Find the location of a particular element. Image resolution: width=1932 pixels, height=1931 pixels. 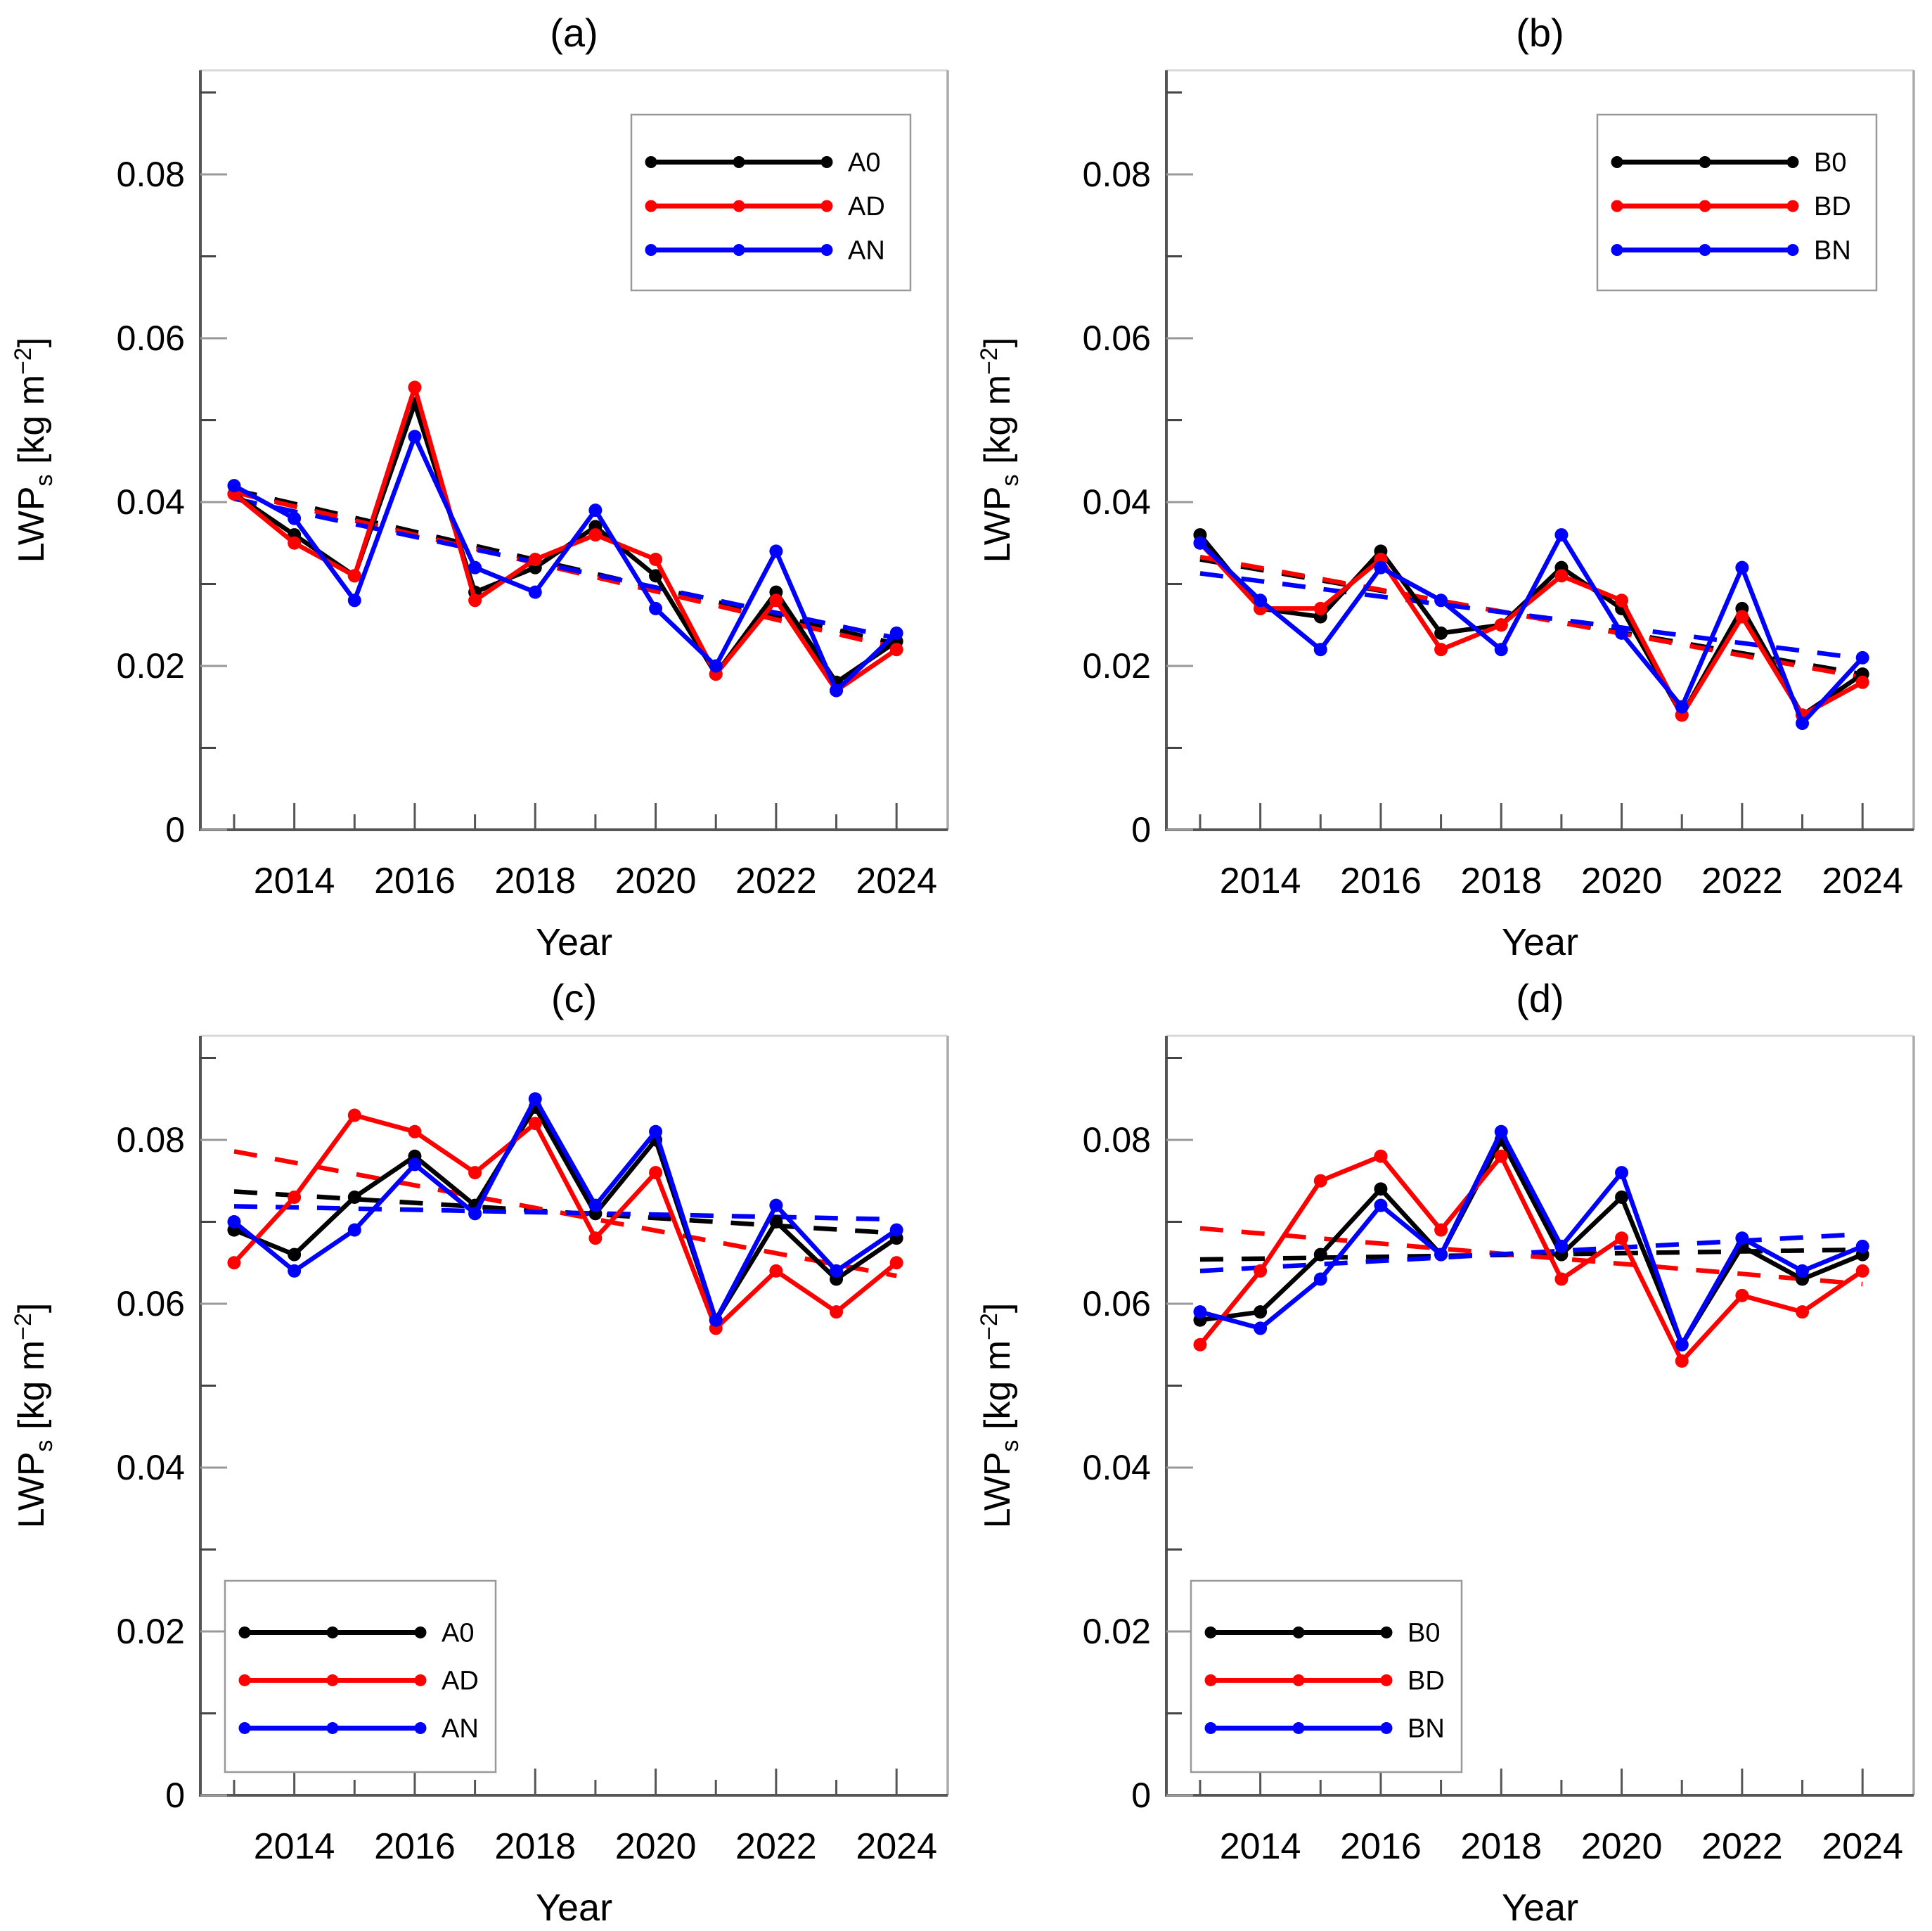

legend: B0 BD BN is located at coordinates (1737, 202).